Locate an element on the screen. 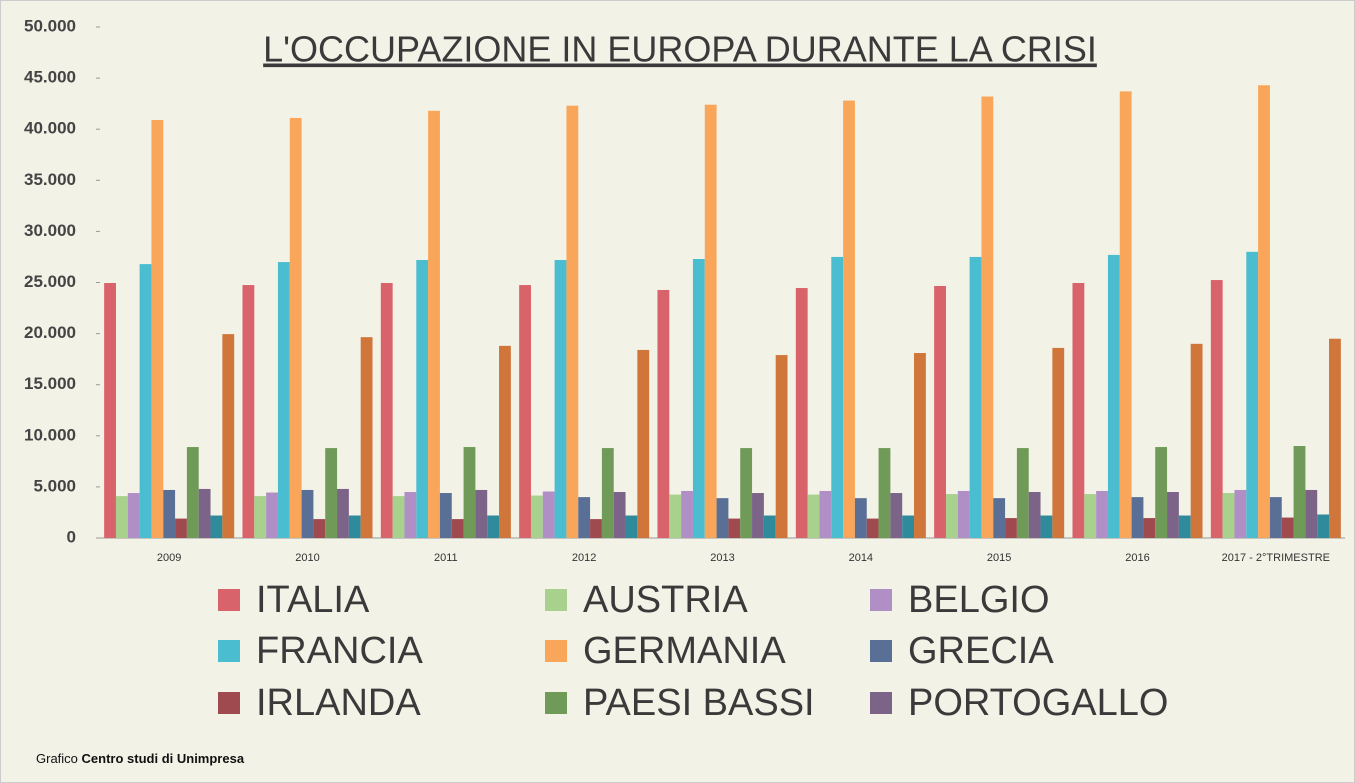 The width and height of the screenshot is (1355, 783). legend-label: AUSTRIA is located at coordinates (665, 600).